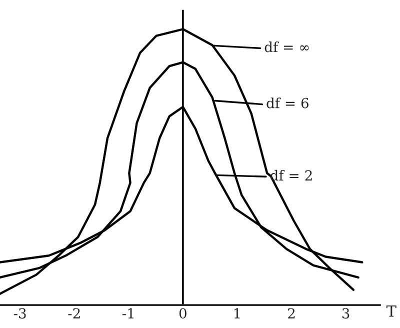  I want to click on annotation: df = 2, so click(291, 175).